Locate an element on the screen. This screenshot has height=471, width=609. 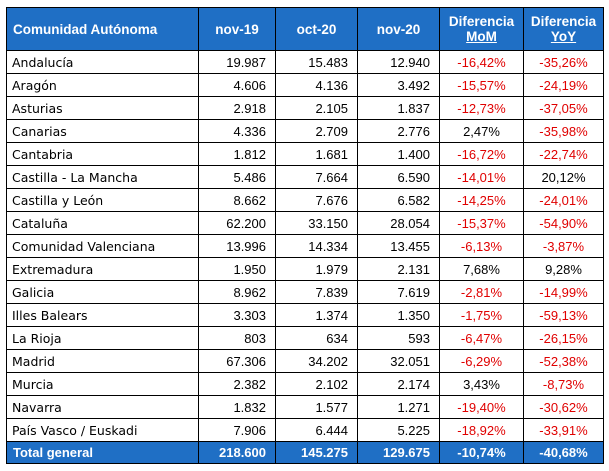
cell-mom: 7,68% is located at coordinates (481, 269).